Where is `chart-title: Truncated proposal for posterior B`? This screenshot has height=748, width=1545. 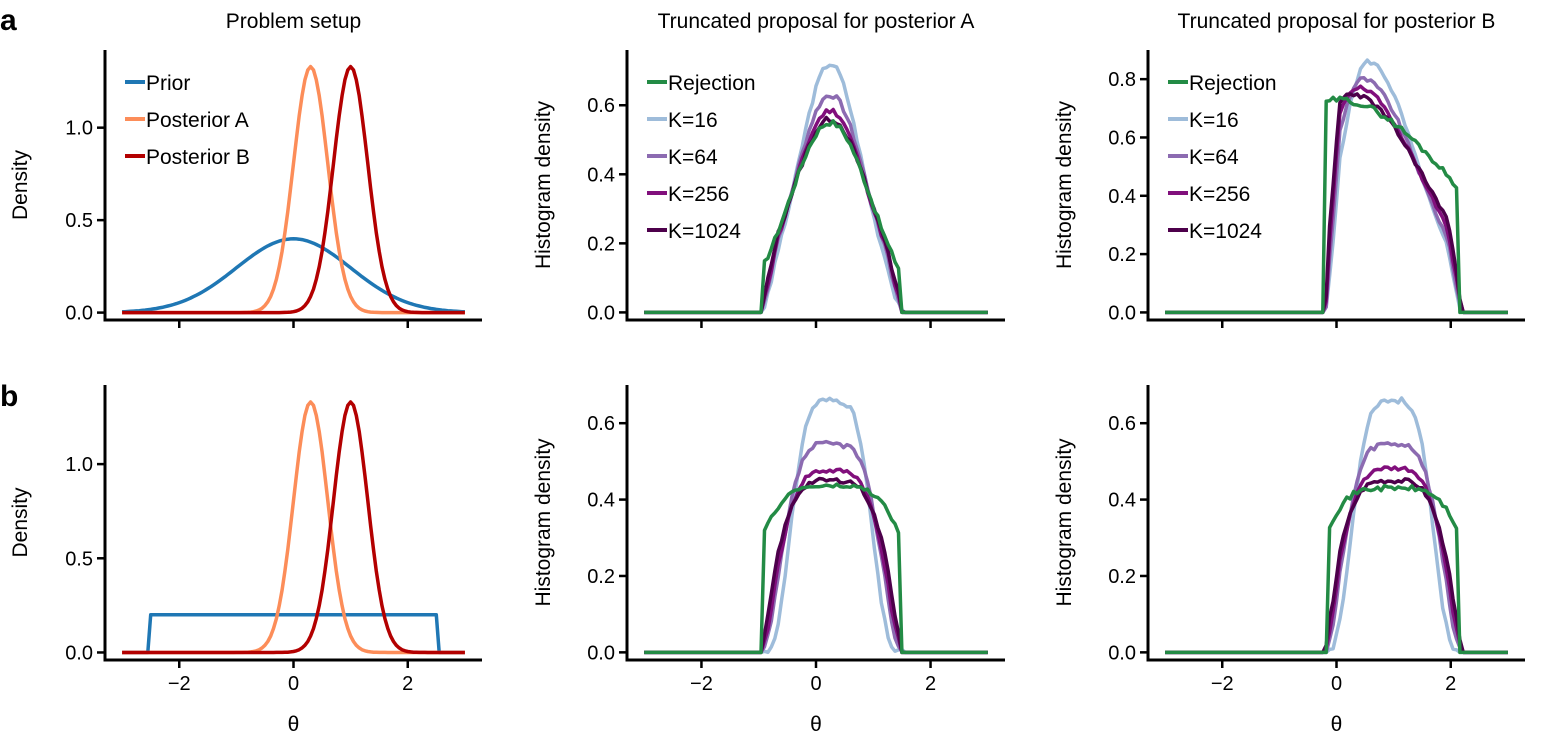 chart-title: Truncated proposal for posterior B is located at coordinates (1337, 21).